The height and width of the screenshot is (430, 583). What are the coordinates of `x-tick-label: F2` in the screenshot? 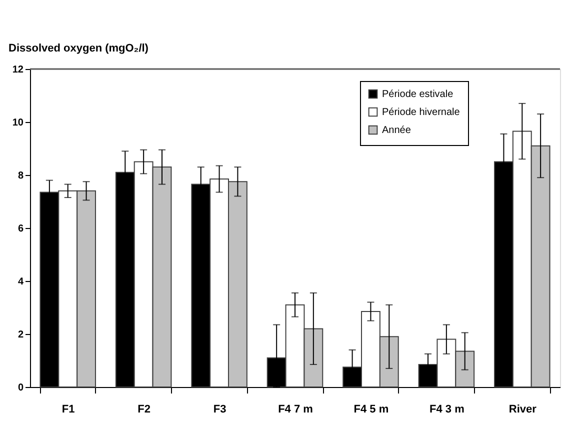 It's located at (144, 410).